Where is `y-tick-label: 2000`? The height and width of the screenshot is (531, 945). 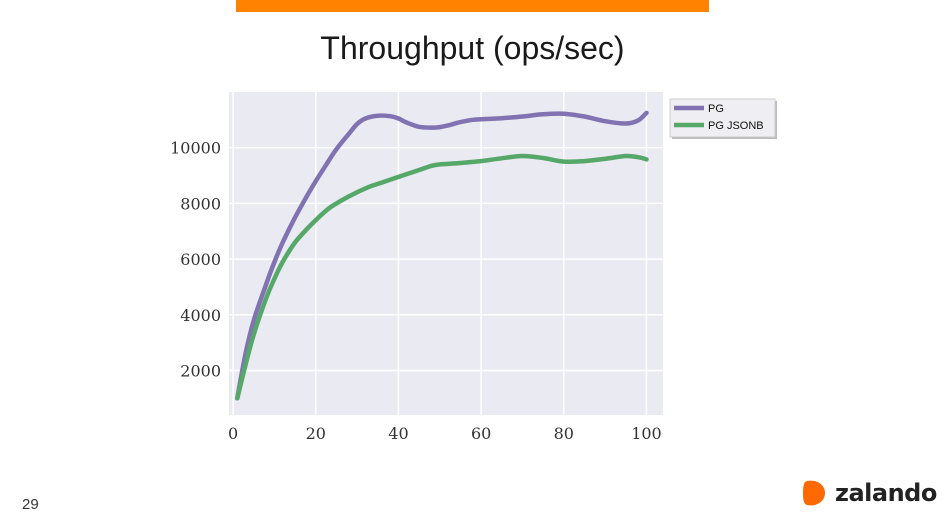
y-tick-label: 2000 is located at coordinates (200, 370).